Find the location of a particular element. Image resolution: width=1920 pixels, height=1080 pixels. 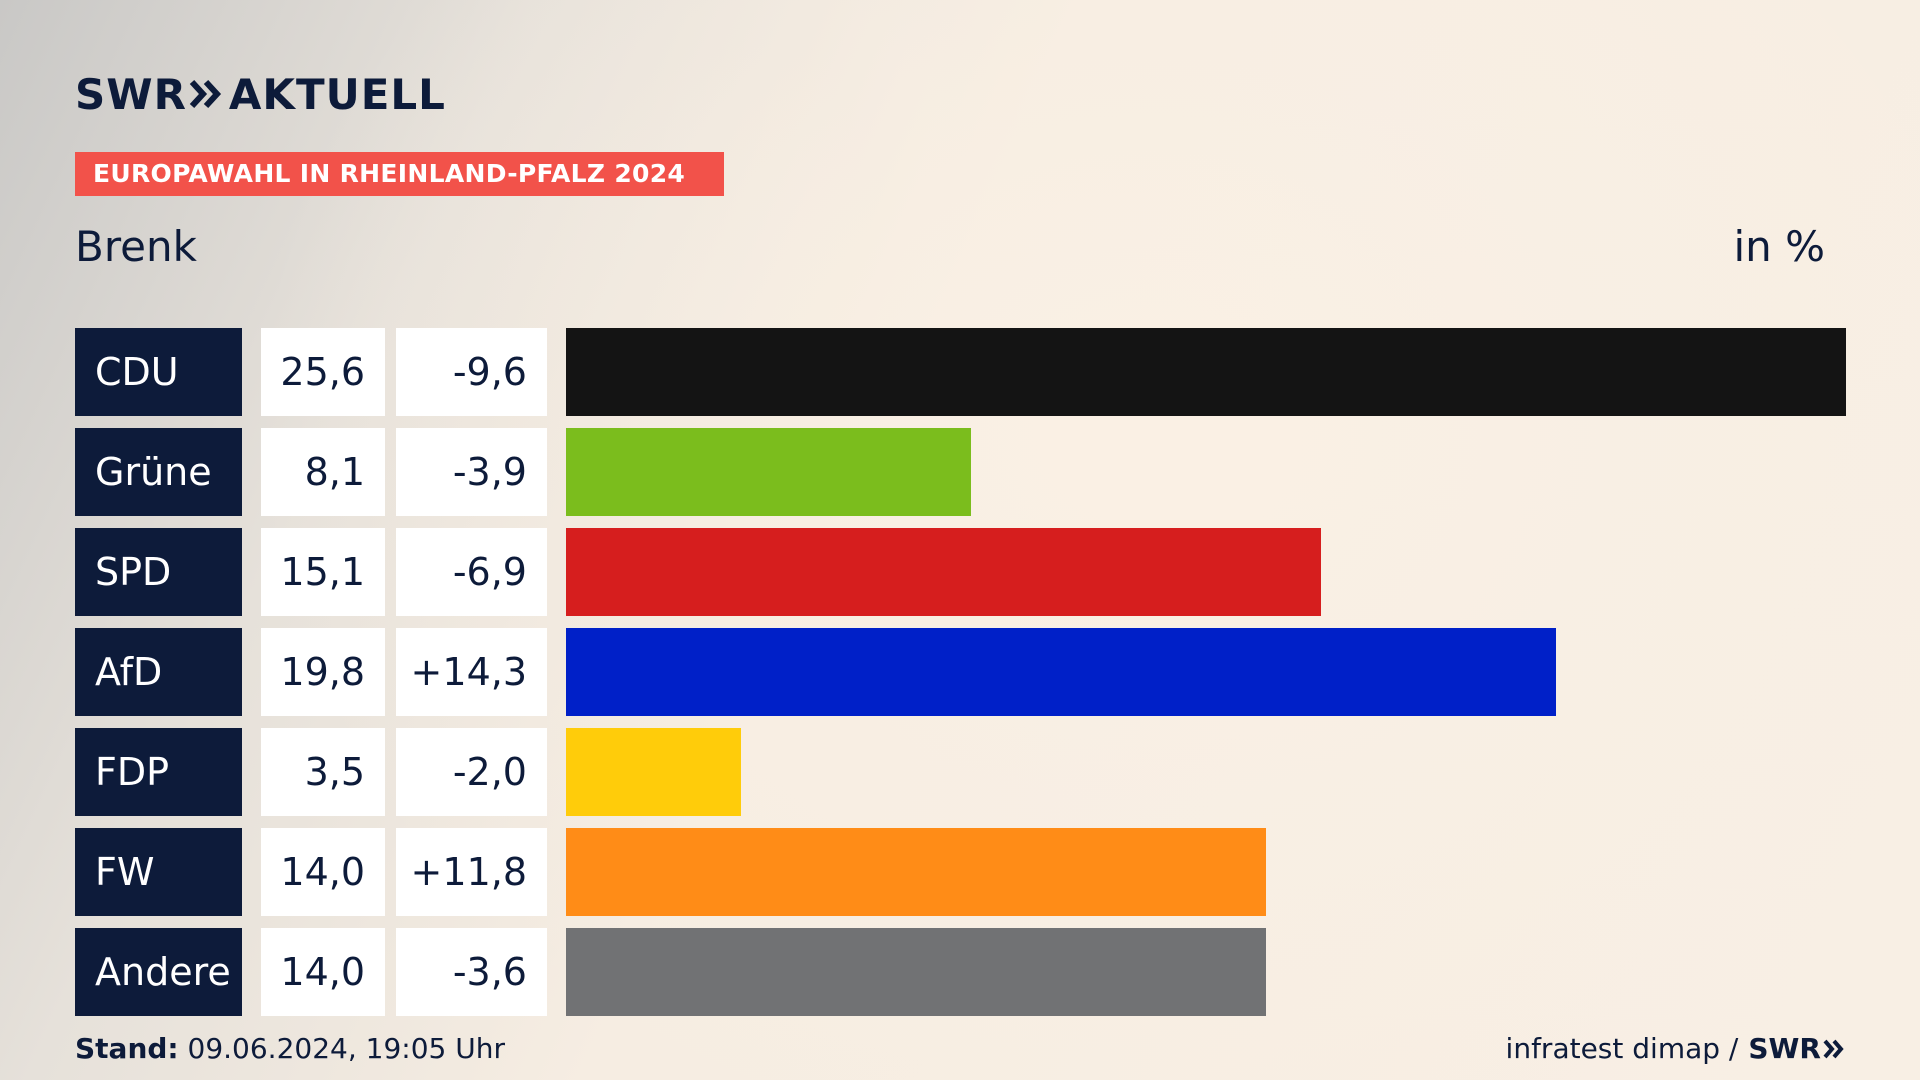

stand-value: 09.06.2024, 19:05 Uhr is located at coordinates (341, 1048).